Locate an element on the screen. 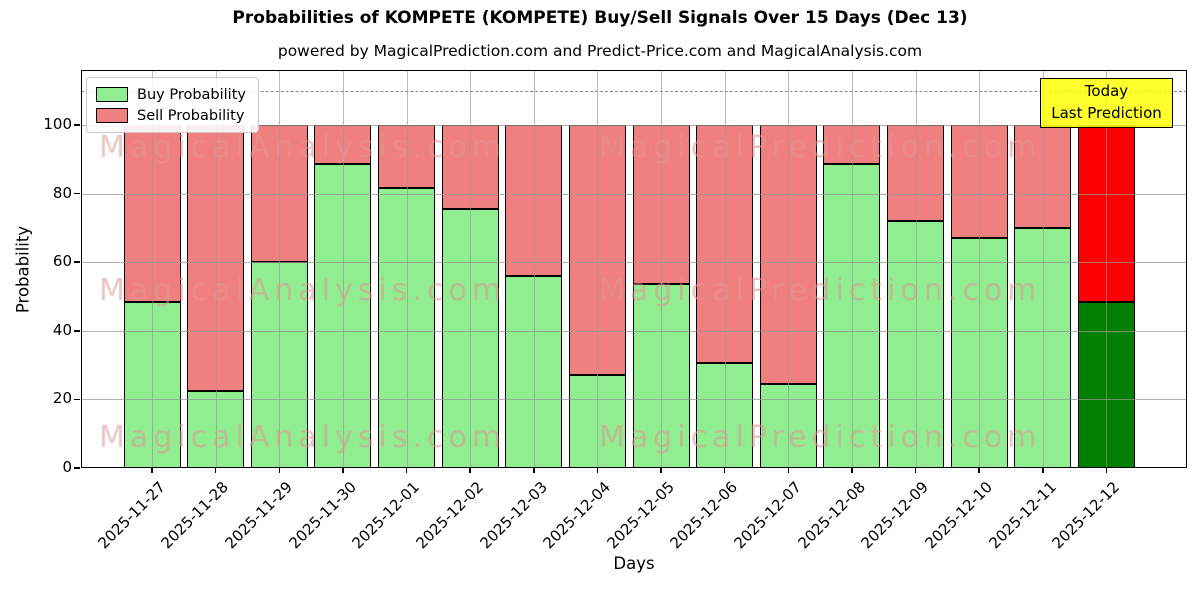 Image resolution: width=1200 pixels, height=600 pixels. today-annotation-line2: Last Prediction is located at coordinates (1106, 113).